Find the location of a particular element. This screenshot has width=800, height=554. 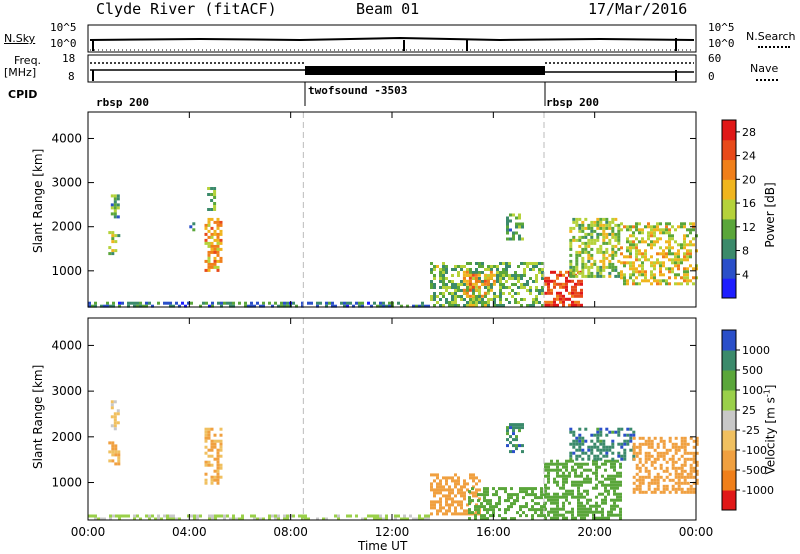

velocity-cbar-segment is located at coordinates (729, 480).